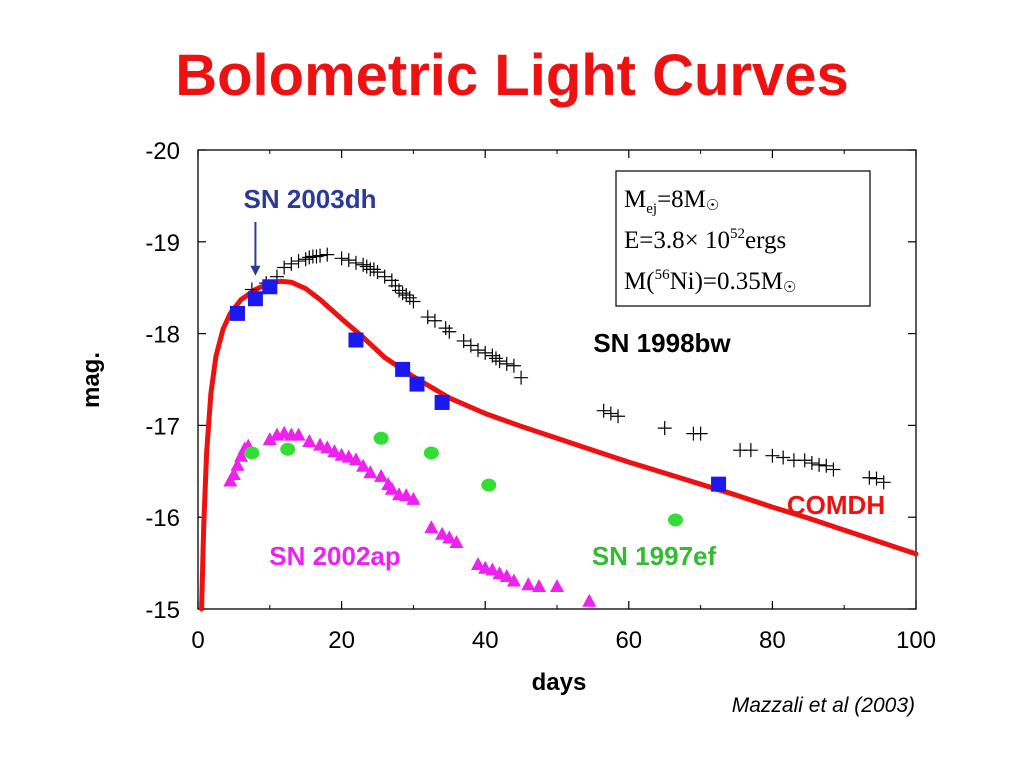  I want to click on x-tick-label: 100, so click(916, 640).